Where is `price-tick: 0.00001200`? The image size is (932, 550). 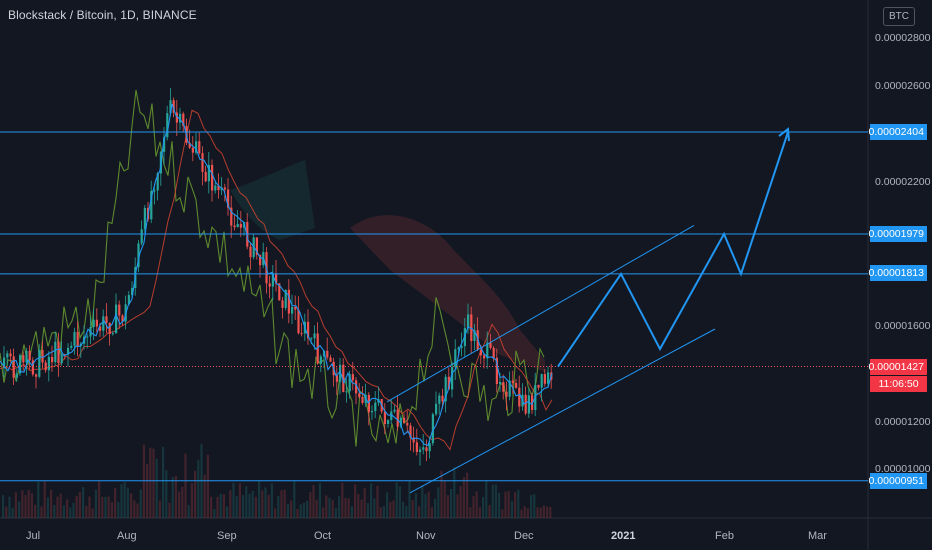
price-tick: 0.00001200 is located at coordinates (903, 422).